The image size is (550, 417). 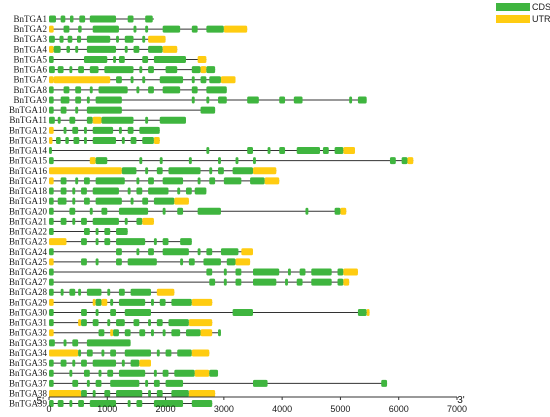 I want to click on gene-row: BnTGA19, so click(x=99, y=201).